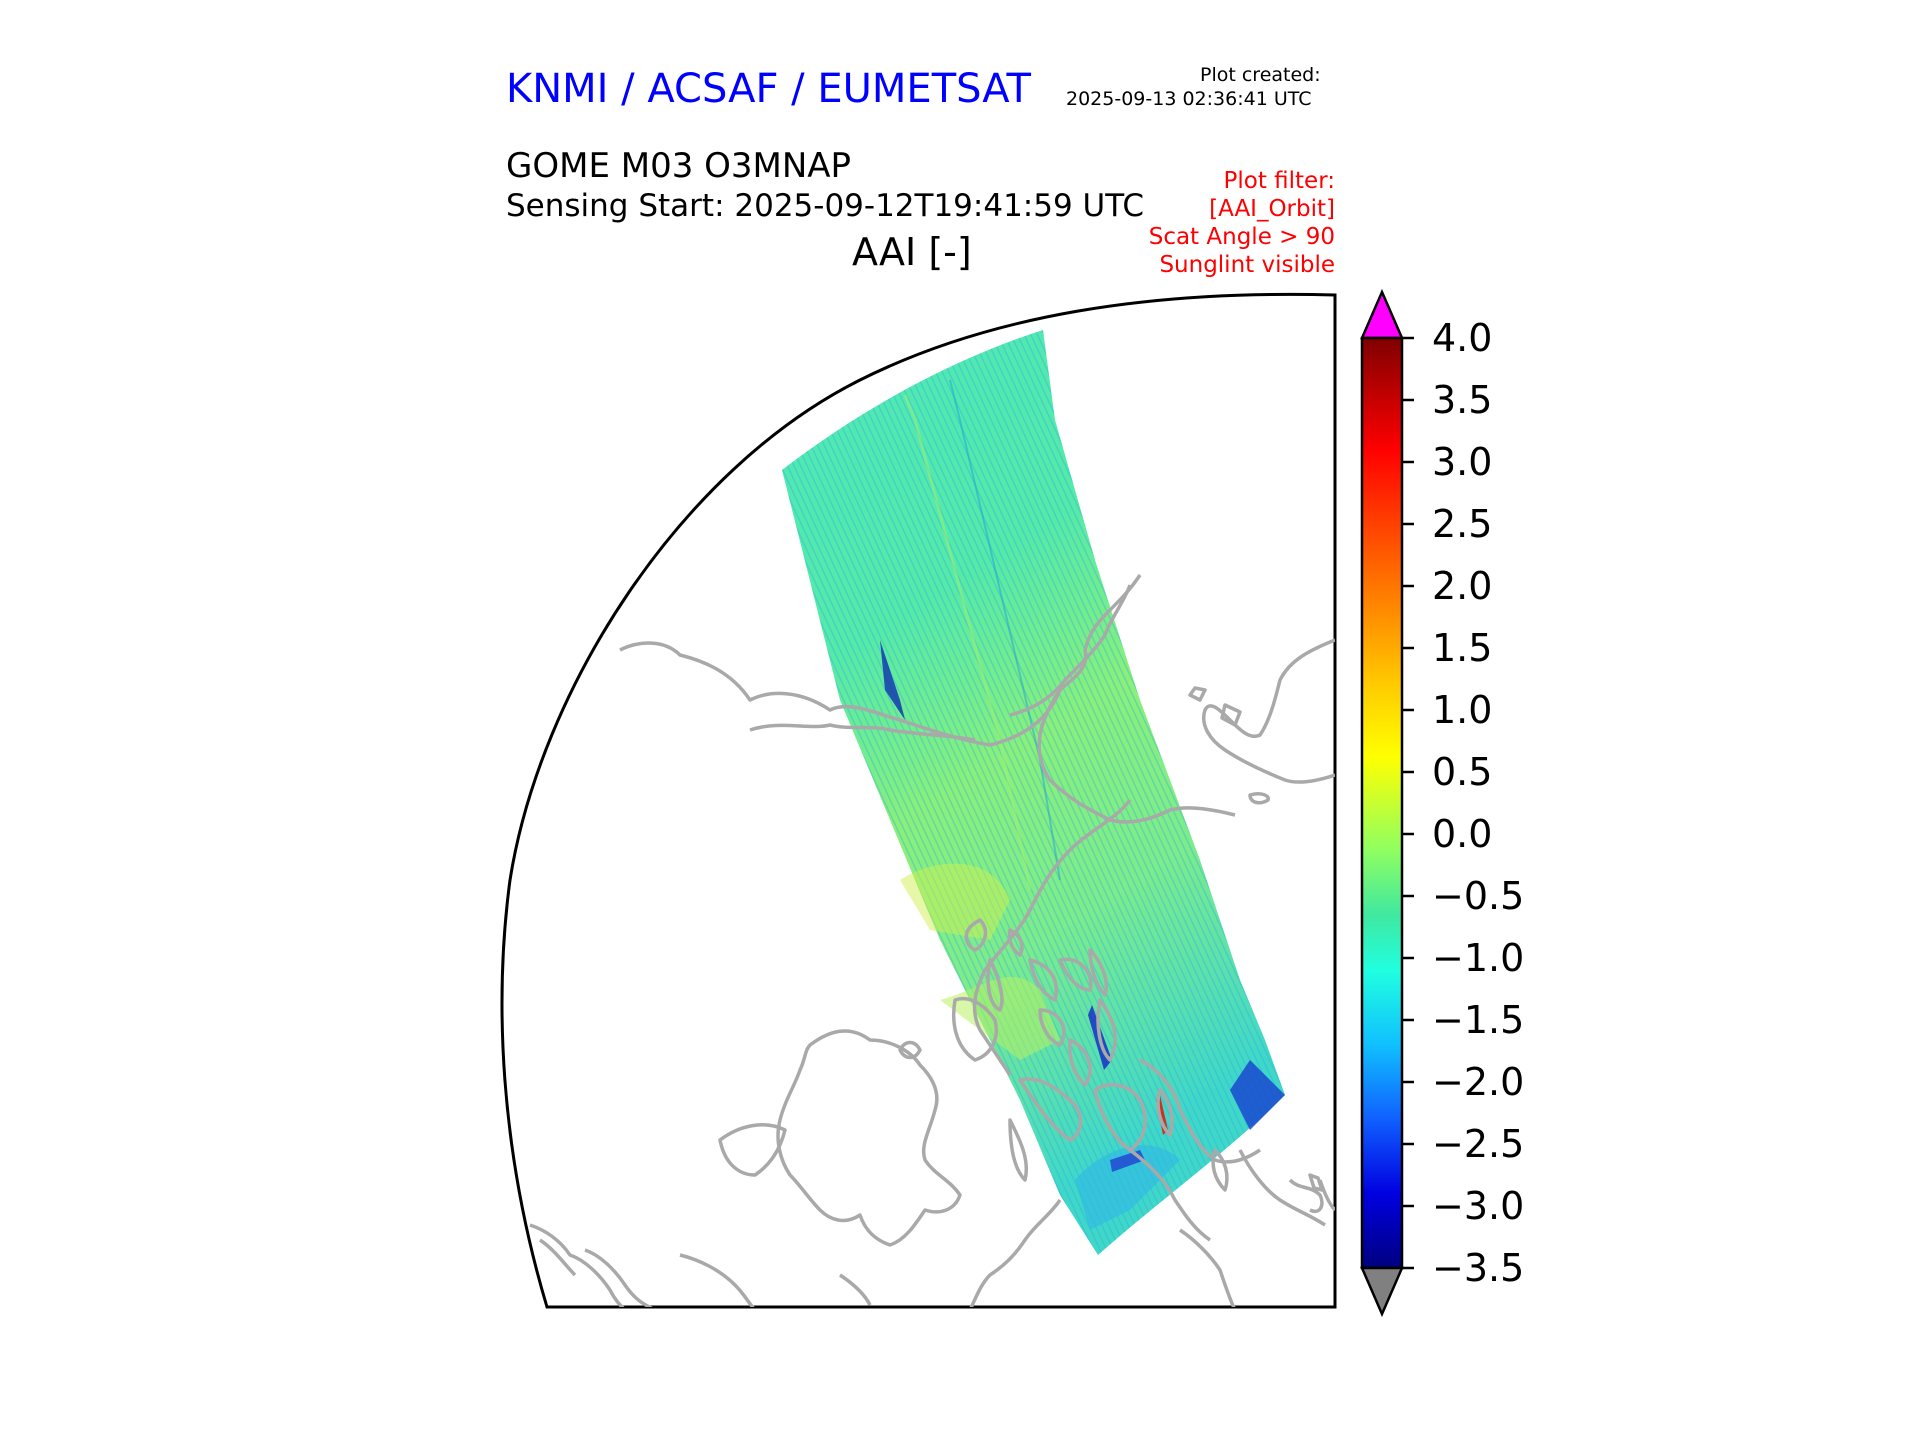 Image resolution: width=1920 pixels, height=1440 pixels. Describe the element at coordinates (1382, 803) in the screenshot. I see `colorbar-gradient` at that location.